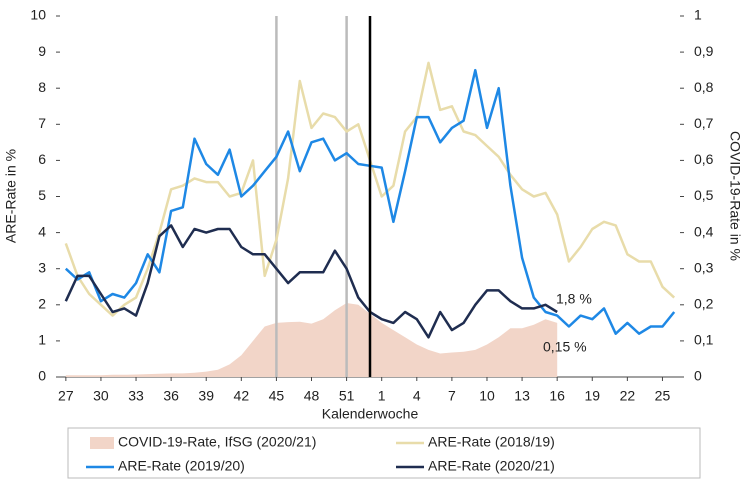 The width and height of the screenshot is (744, 481). What do you see at coordinates (698, 376) in the screenshot?
I see `y2-tick-label: 0` at bounding box center [698, 376].